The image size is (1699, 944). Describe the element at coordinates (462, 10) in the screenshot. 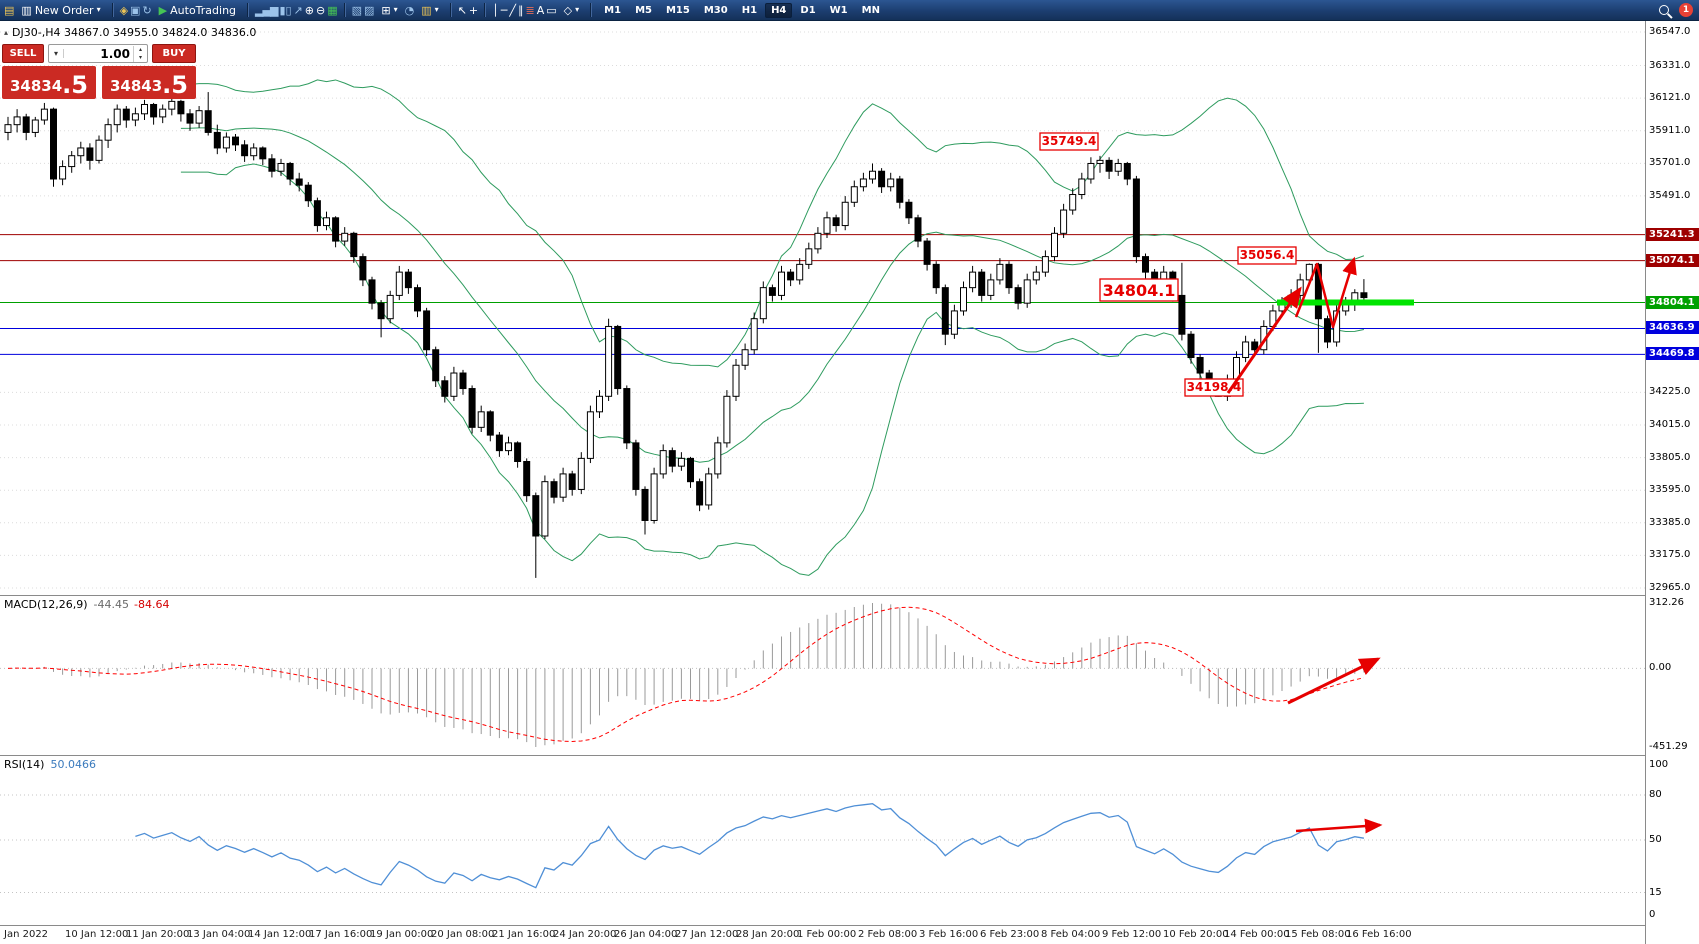

I see `cursor-icon: ↖` at that location.